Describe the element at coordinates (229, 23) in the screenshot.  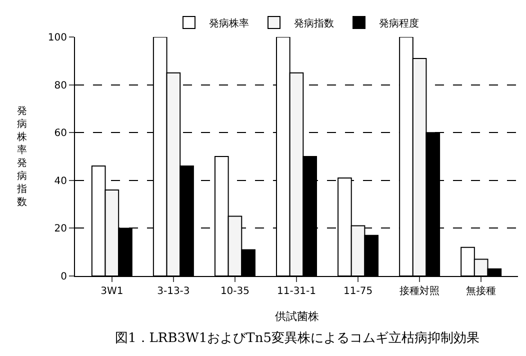
I see `legend-label: 発病株率` at that location.